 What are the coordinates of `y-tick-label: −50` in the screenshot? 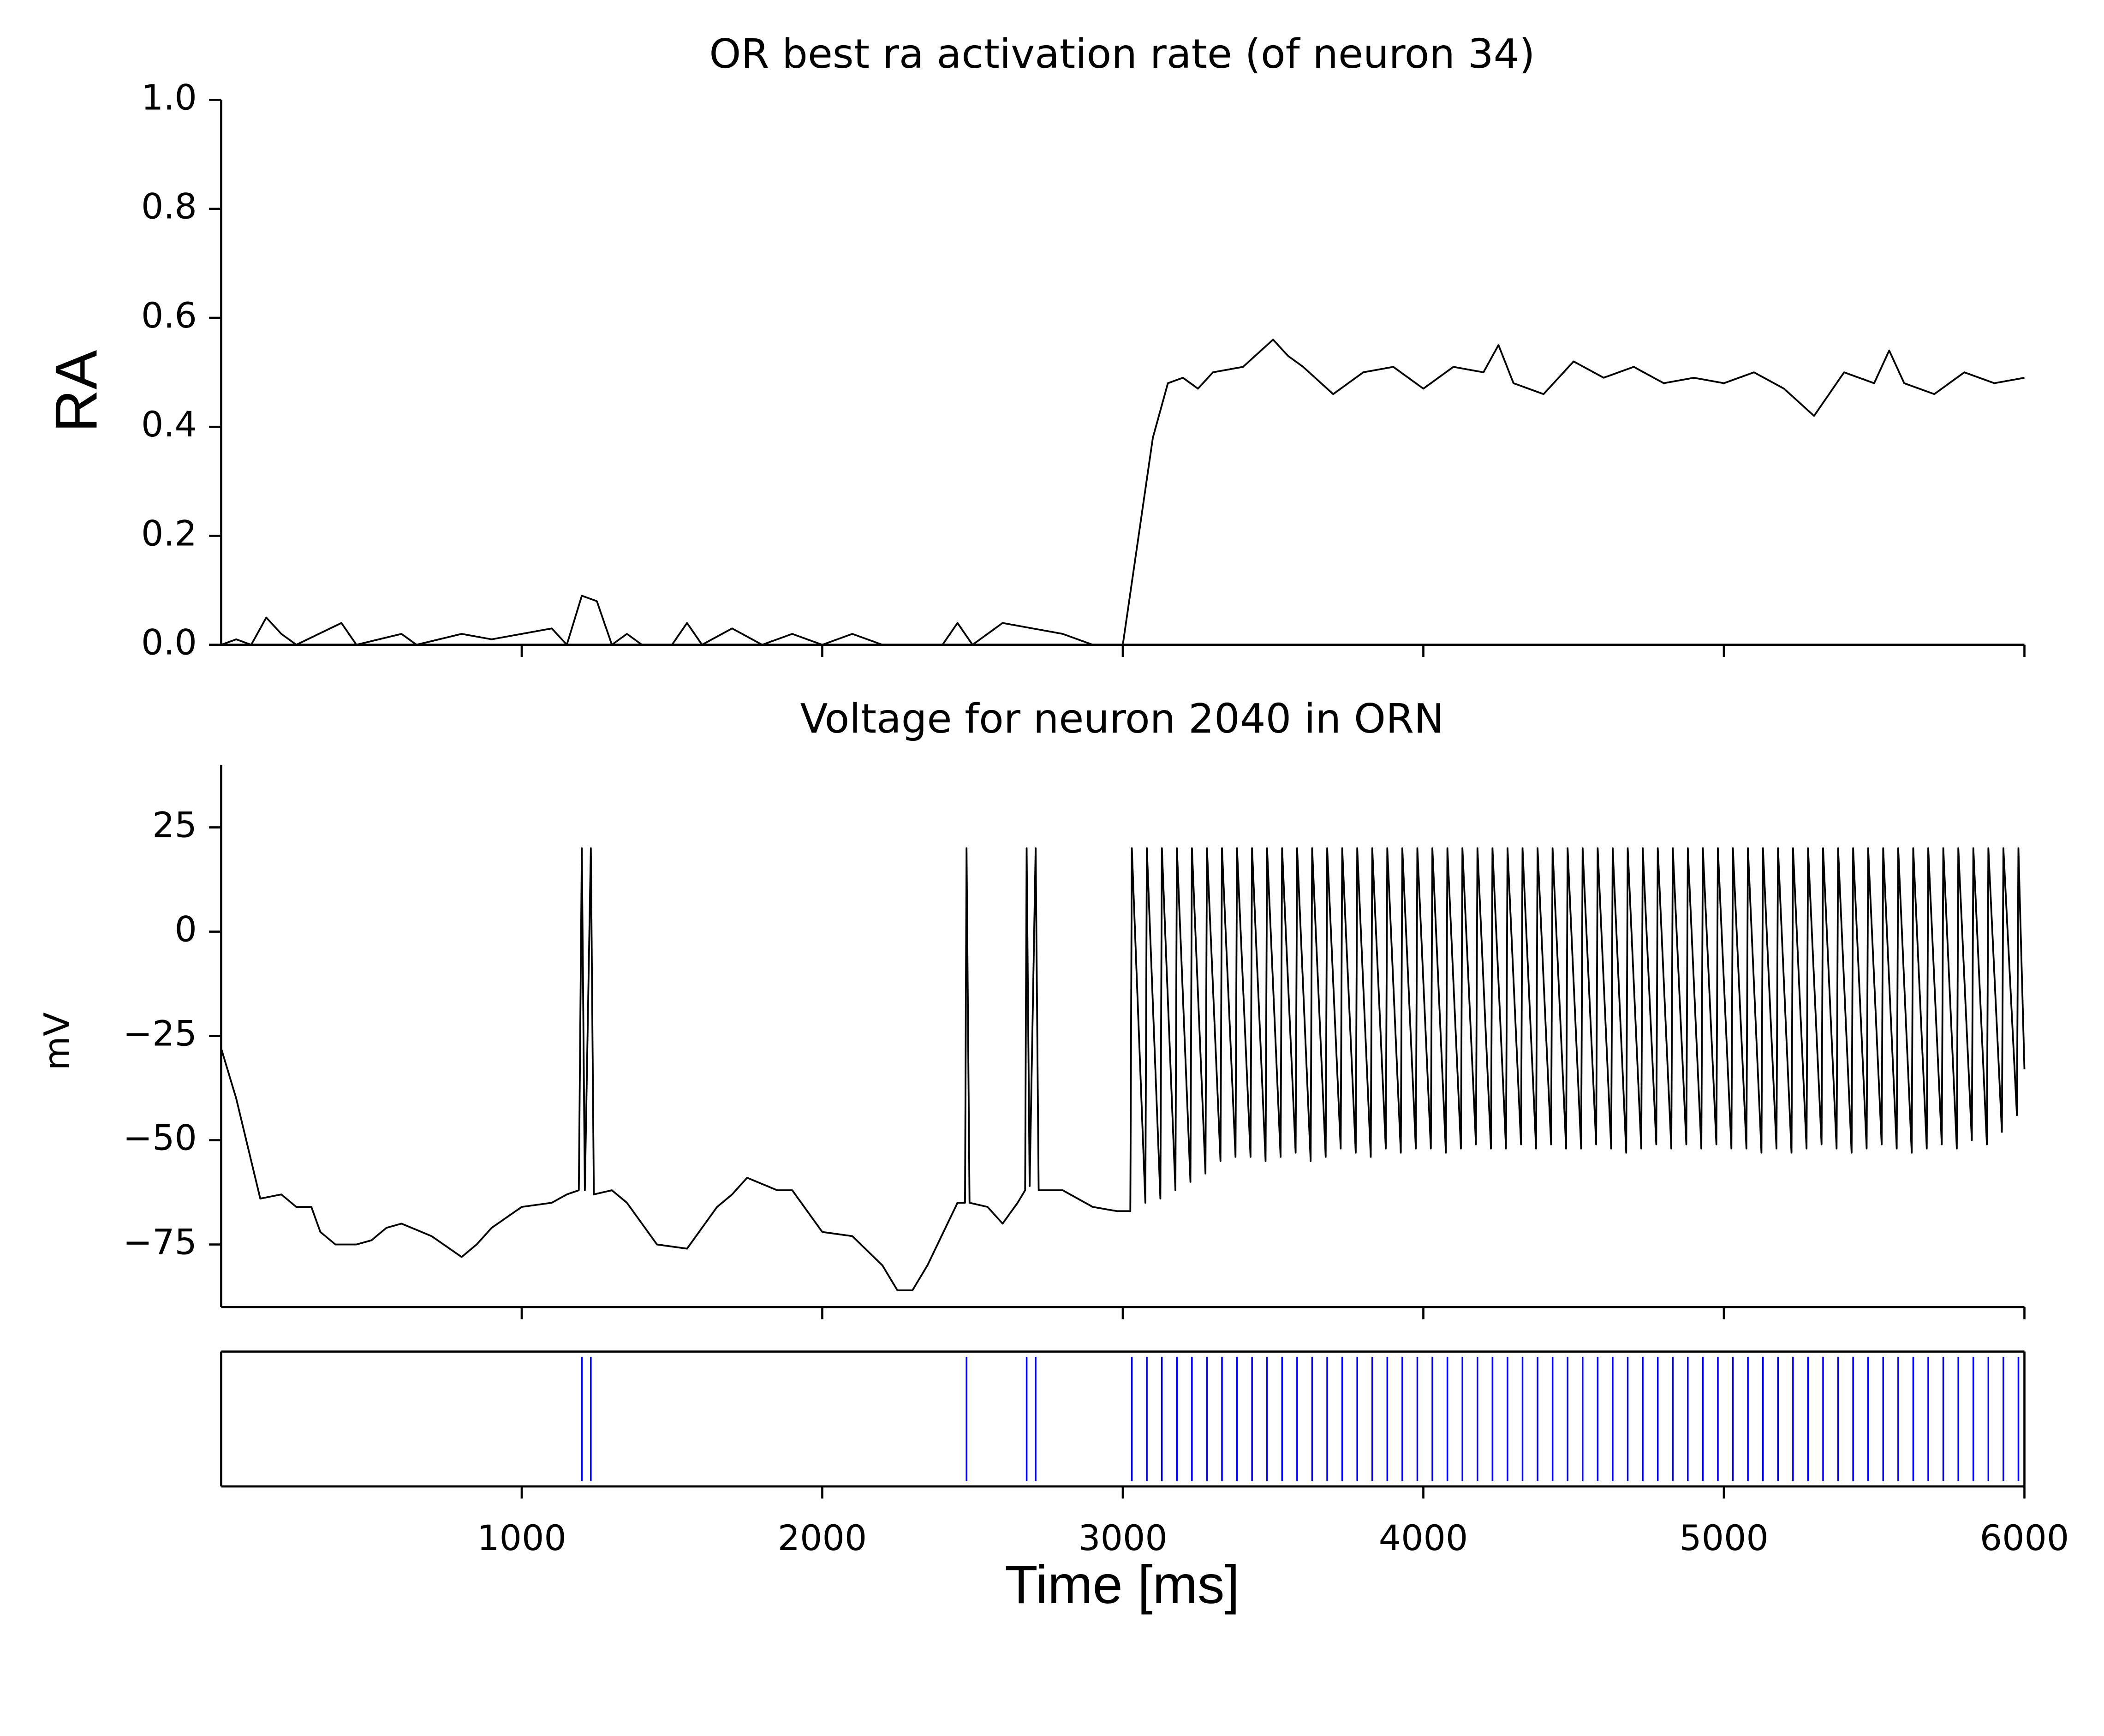 It's located at (160, 1138).